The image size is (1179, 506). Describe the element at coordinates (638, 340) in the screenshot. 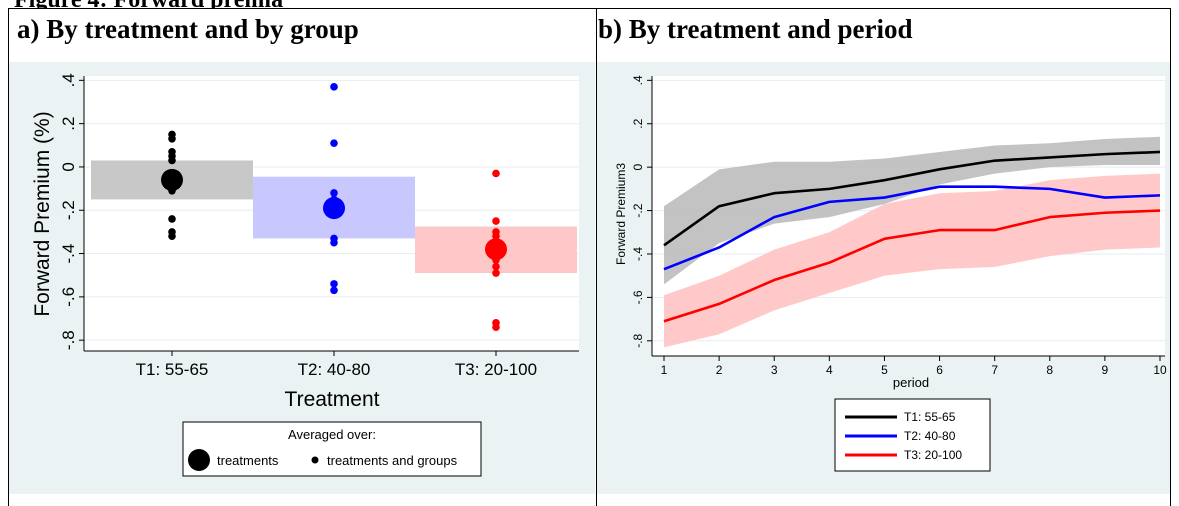

I see `panel-b-y-tick-label: -.8` at that location.